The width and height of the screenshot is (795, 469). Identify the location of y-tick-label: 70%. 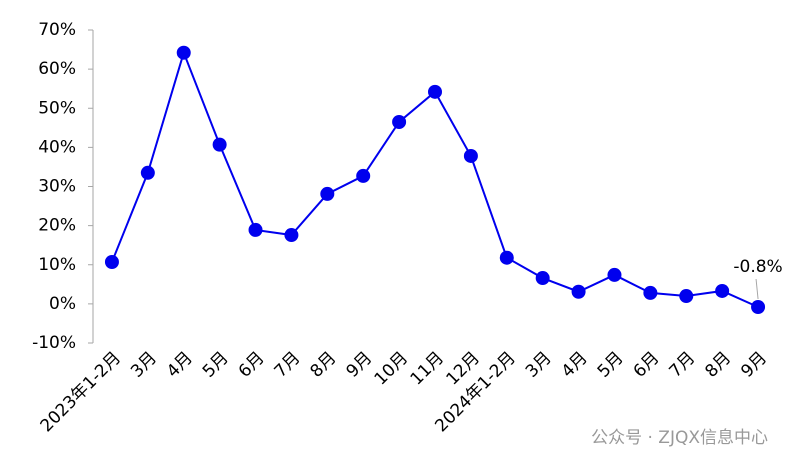
(57, 30).